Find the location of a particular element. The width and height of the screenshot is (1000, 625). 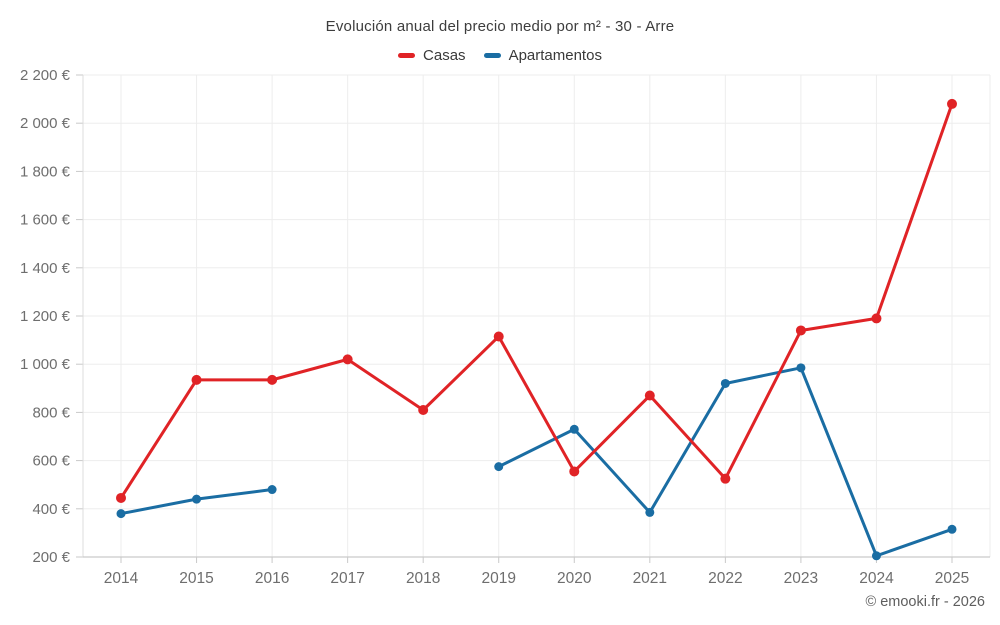

svg-text: 2016 is located at coordinates (272, 578).